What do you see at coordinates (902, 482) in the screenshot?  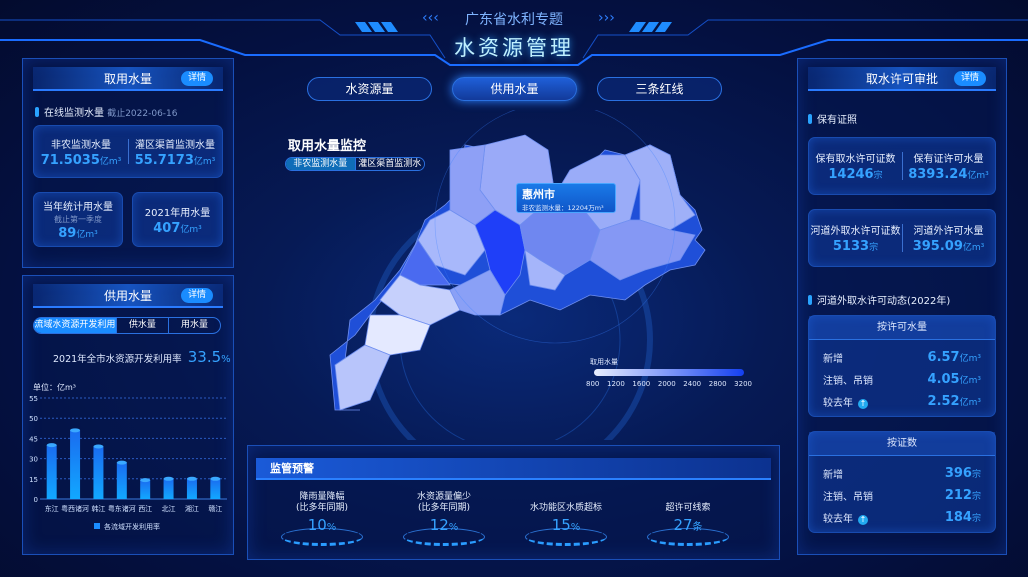 I see `by-cert-card: 按证数 新增 396宗 注销、吊销 212宗 较去年 ↑ 184宗` at bounding box center [902, 482].